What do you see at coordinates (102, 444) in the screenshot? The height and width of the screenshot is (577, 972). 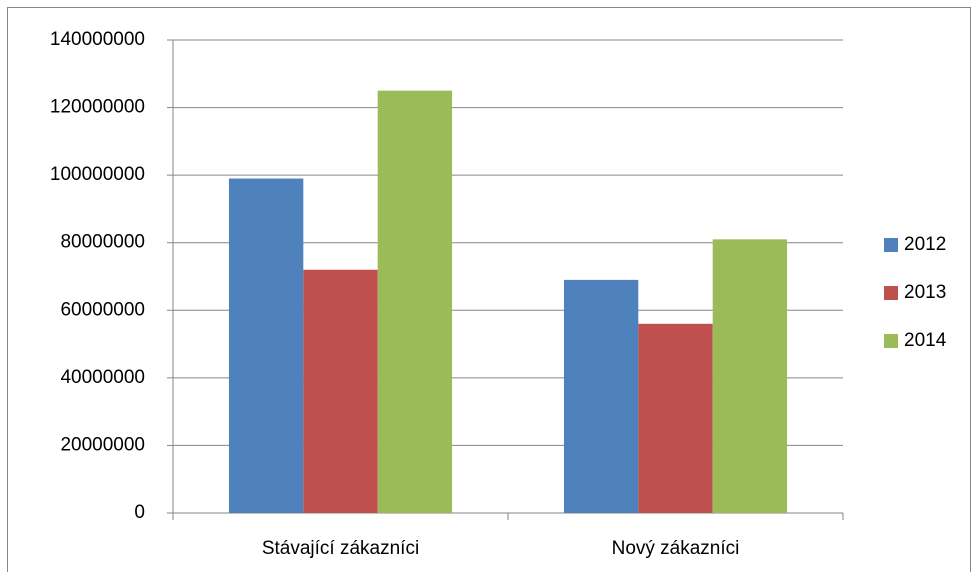 I see `y-tick-label: 20000000` at bounding box center [102, 444].